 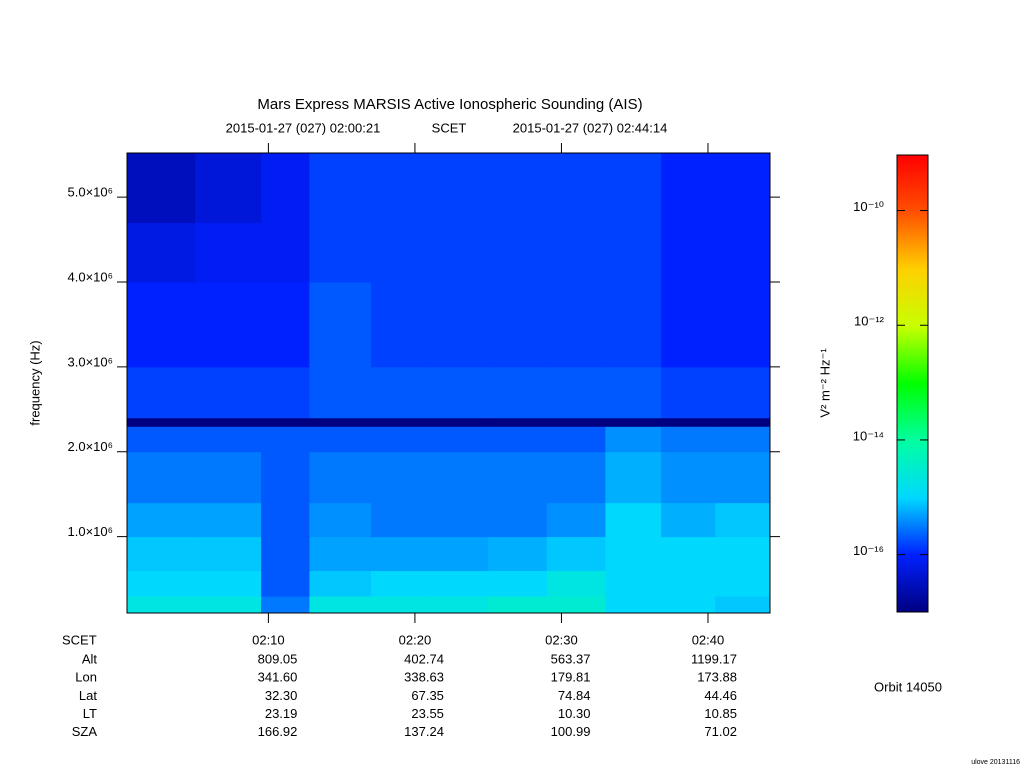 I want to click on ephemeris-value: 32.30, so click(x=281, y=695).